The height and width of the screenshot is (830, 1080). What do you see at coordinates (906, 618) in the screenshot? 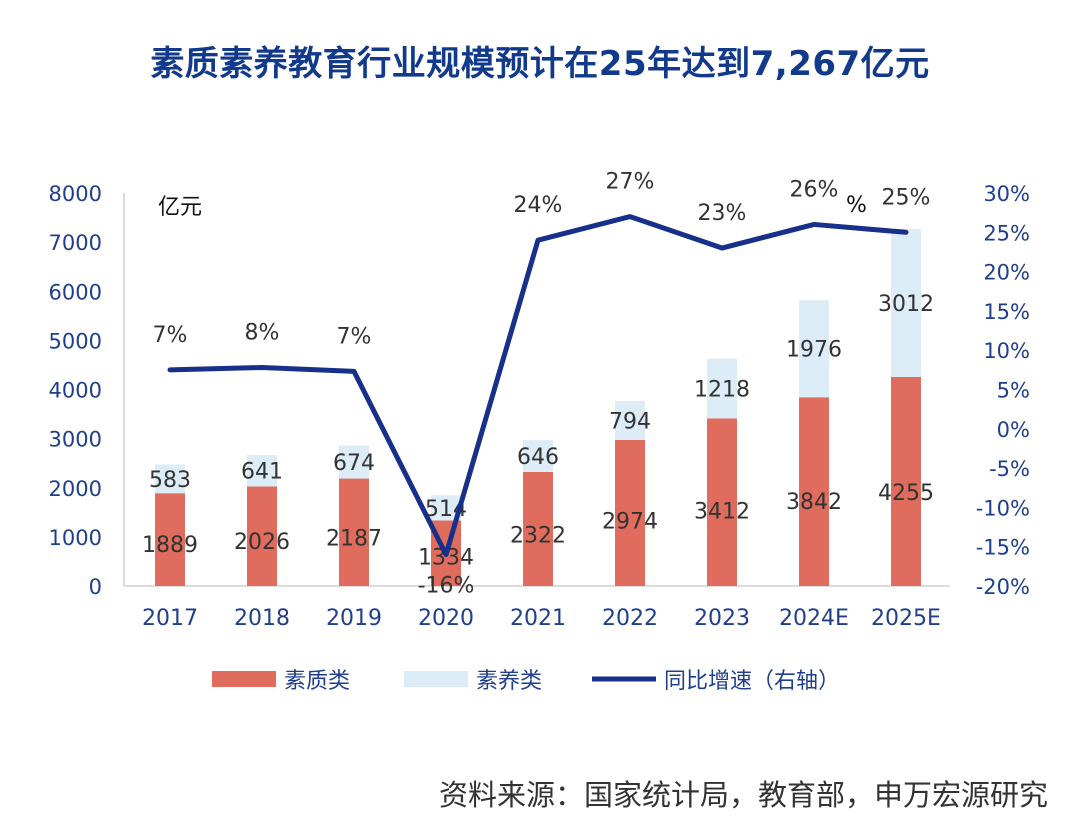
I see `x-tick-label: 2025E` at bounding box center [906, 618].